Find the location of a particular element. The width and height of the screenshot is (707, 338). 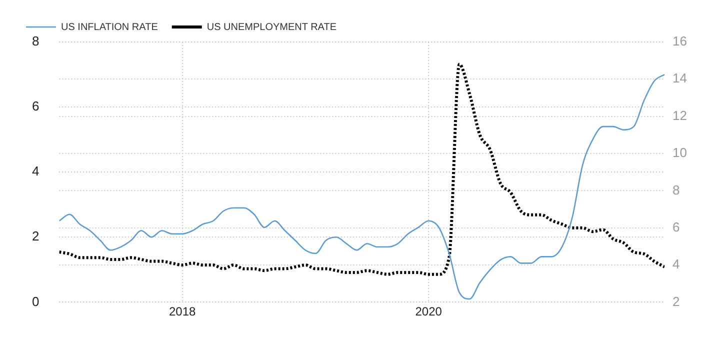

y2-tick-label: 2 is located at coordinates (676, 301).